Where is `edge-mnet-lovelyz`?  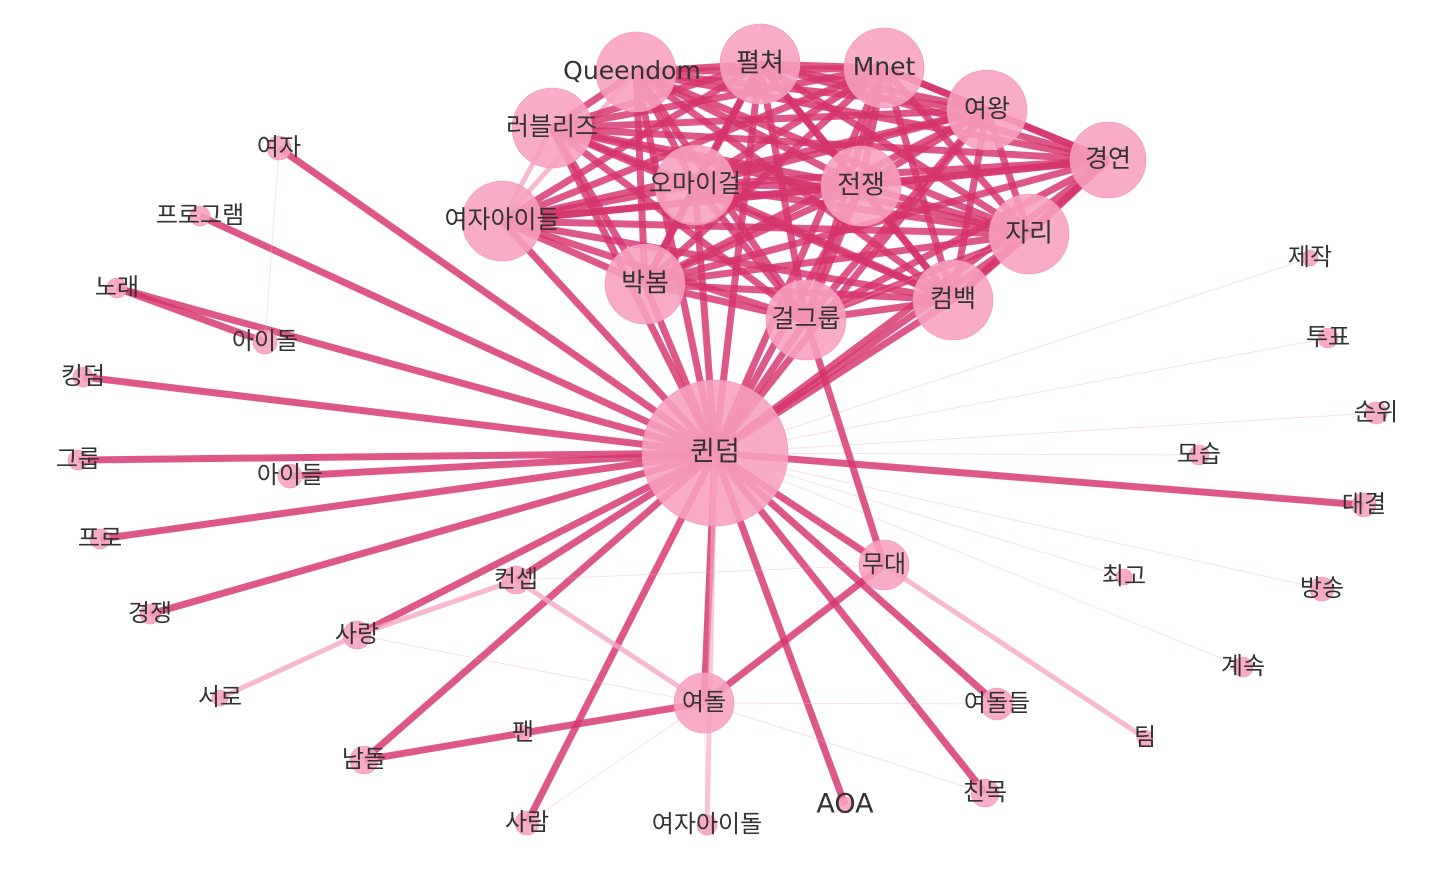
edge-mnet-lovelyz is located at coordinates (718, 98).